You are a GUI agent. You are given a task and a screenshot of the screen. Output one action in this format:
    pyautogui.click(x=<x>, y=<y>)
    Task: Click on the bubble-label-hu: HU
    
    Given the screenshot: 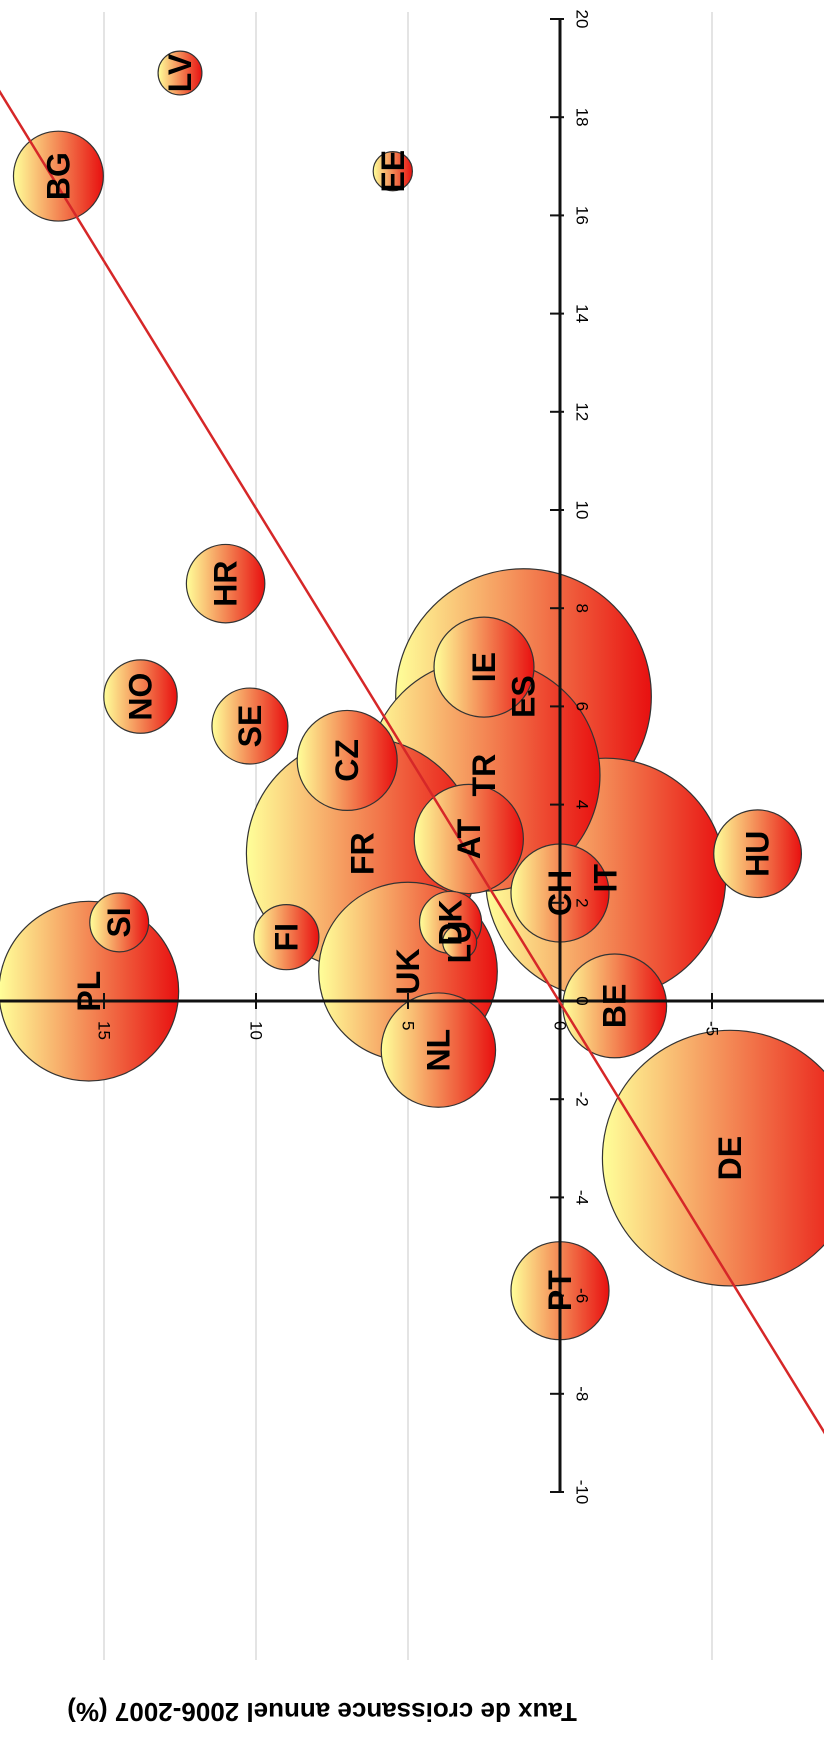 What is the action you would take?
    pyautogui.click(x=758, y=854)
    